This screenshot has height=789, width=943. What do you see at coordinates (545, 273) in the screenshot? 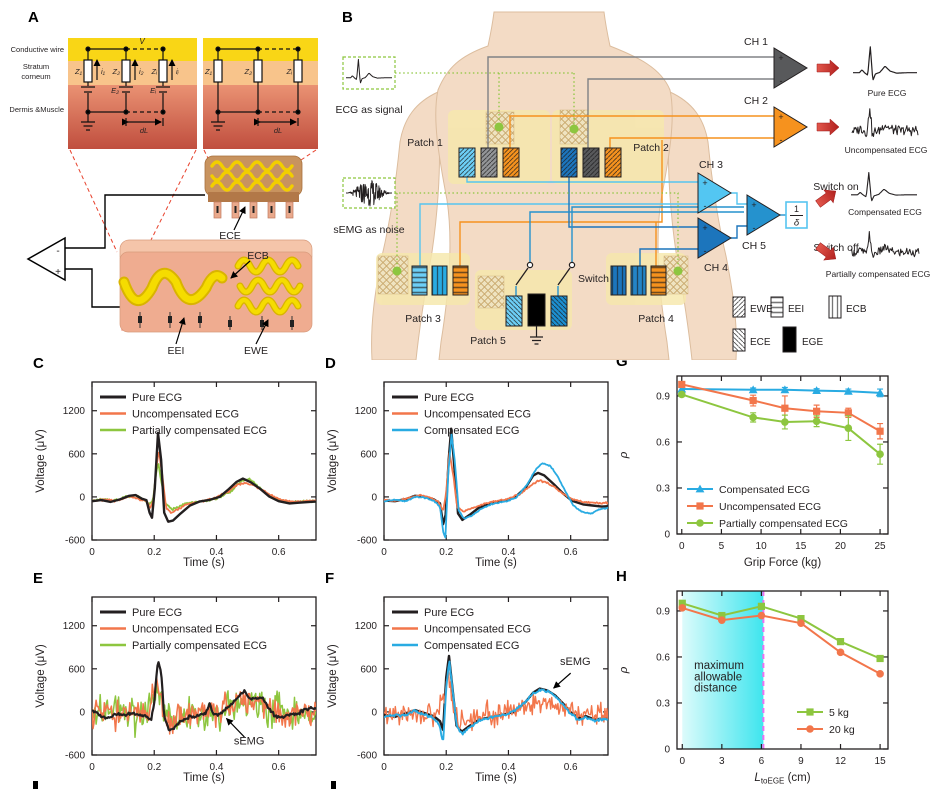
I see `switch` at bounding box center [545, 273].